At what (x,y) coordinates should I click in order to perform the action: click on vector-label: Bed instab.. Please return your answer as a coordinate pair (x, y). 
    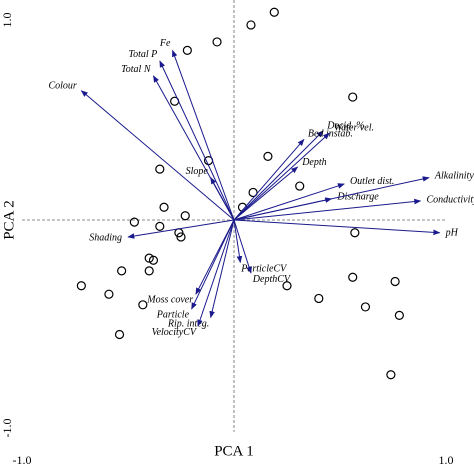
    Looking at the image, I should click on (330, 133).